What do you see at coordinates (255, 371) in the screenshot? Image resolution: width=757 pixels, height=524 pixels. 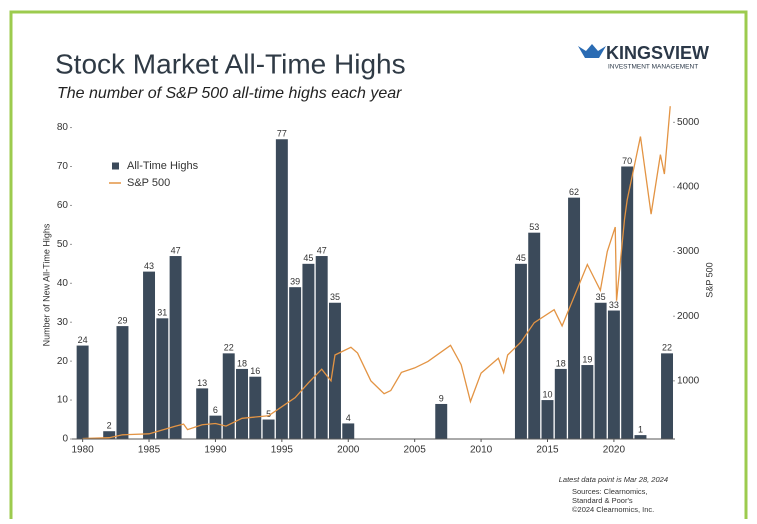 I see `data-label: 16` at bounding box center [255, 371].